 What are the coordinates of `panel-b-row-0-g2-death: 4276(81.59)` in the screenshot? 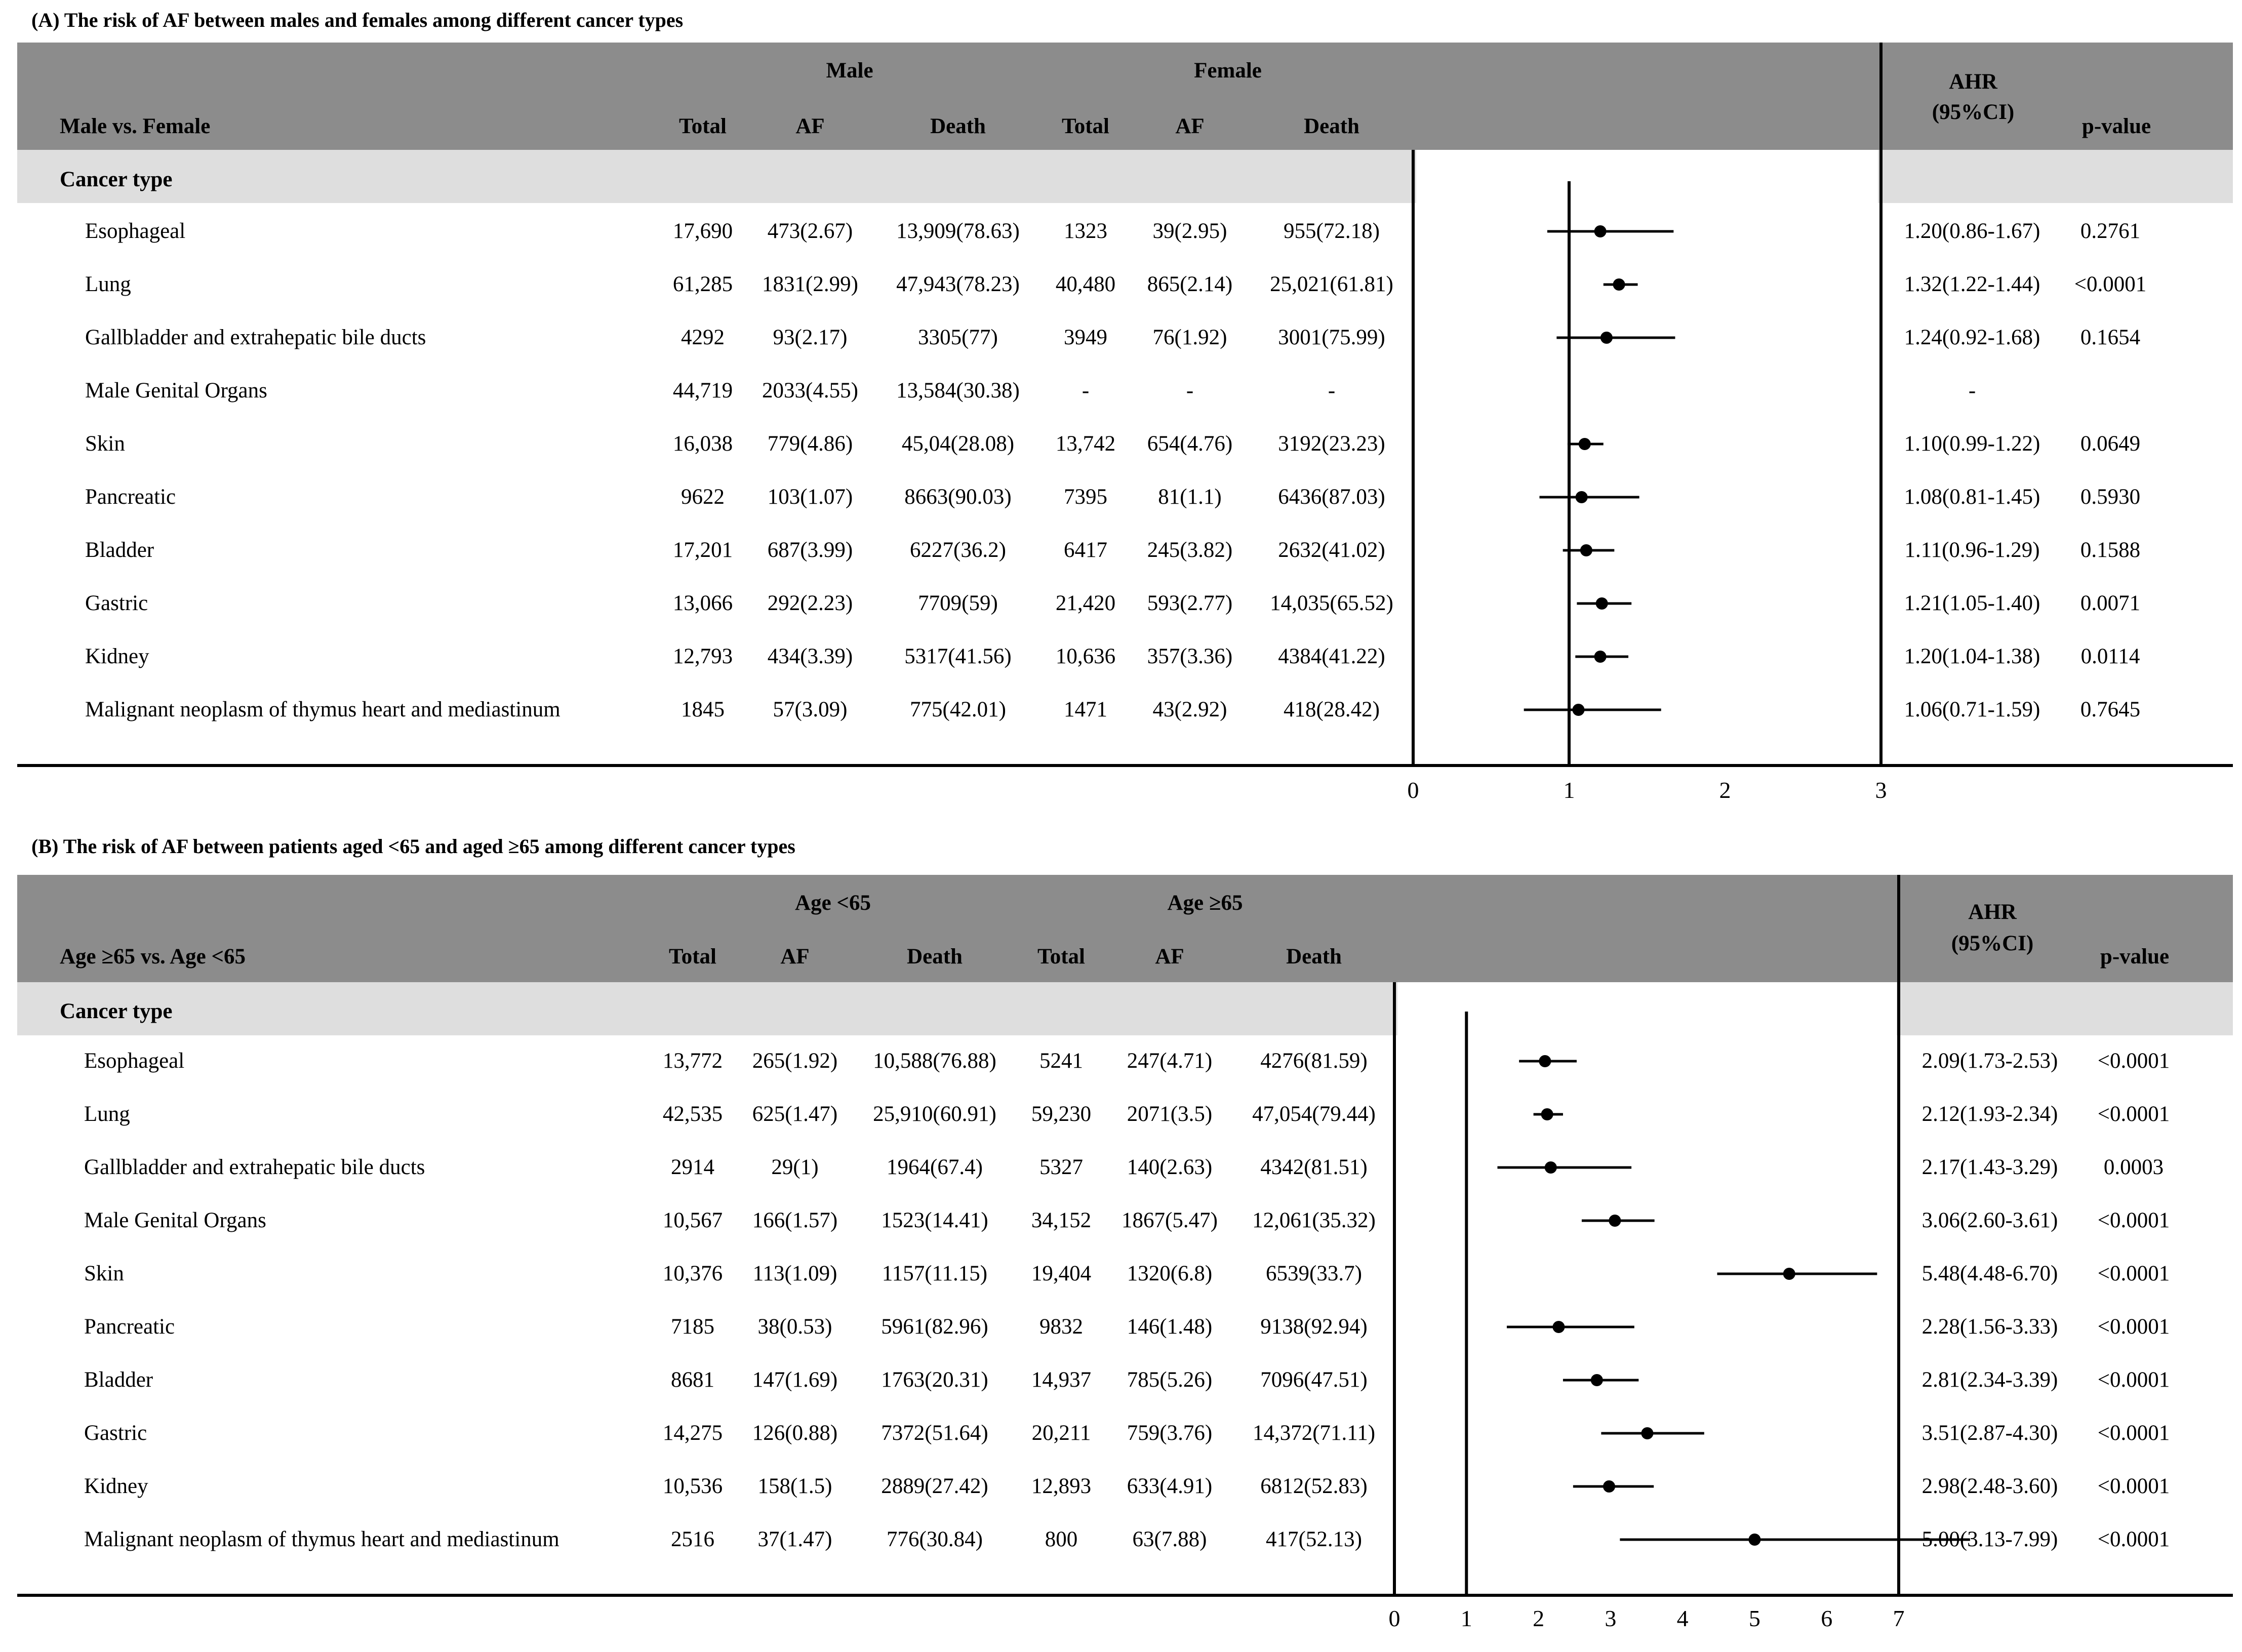 It's located at (1314, 1061).